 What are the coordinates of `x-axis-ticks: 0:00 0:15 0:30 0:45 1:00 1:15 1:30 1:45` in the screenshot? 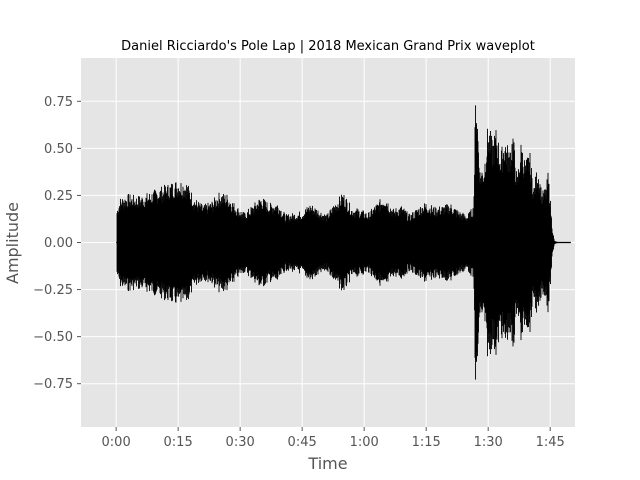 It's located at (333, 438).